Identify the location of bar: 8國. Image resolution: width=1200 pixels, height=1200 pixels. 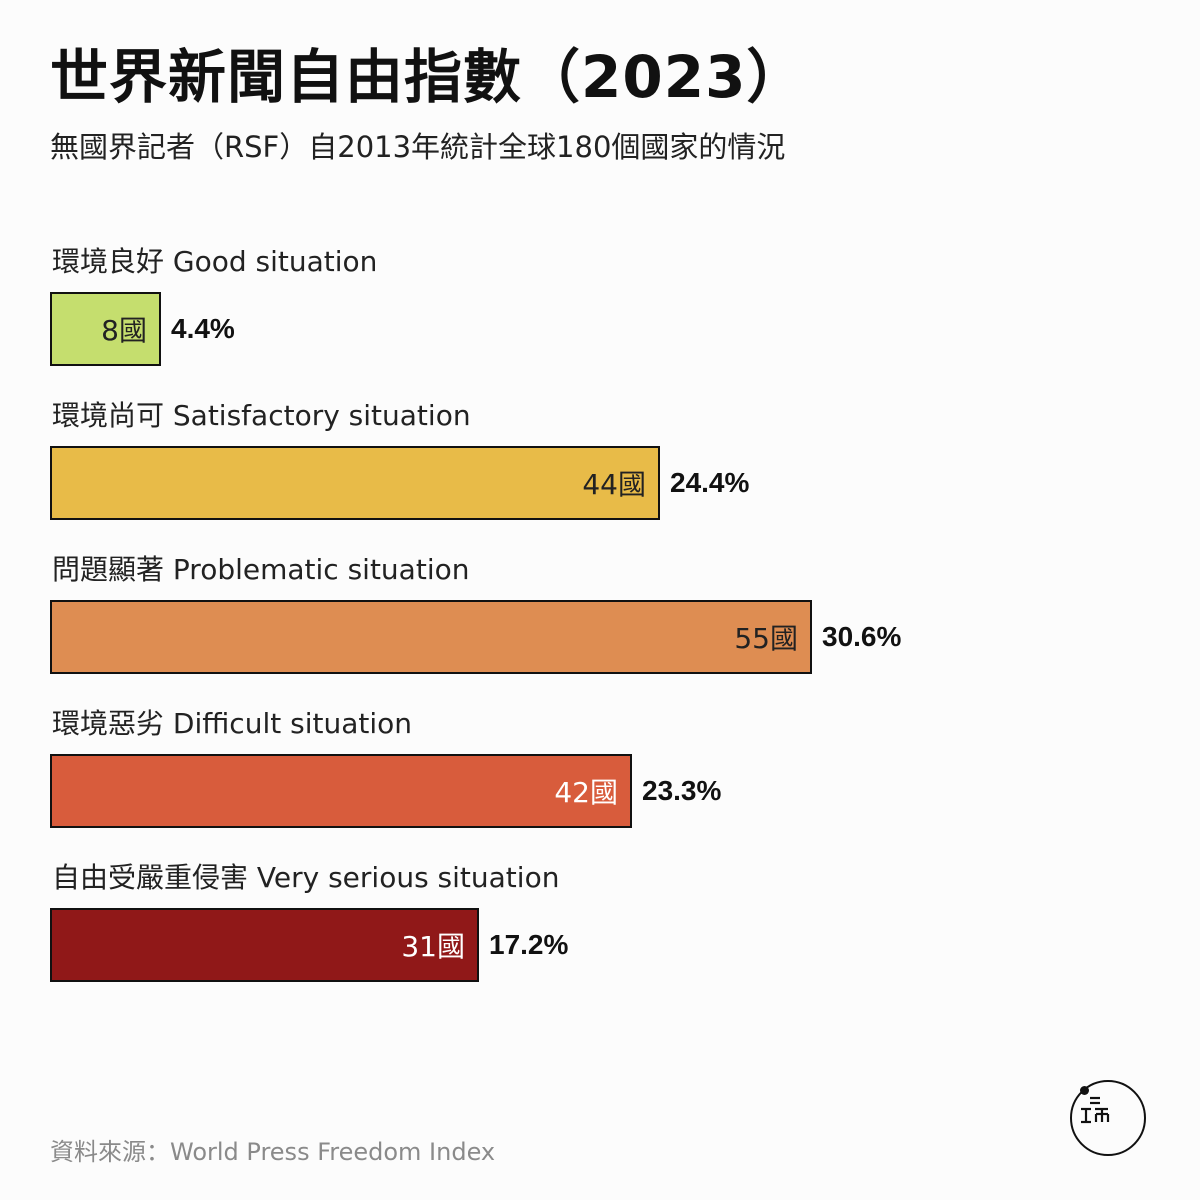
(105, 329).